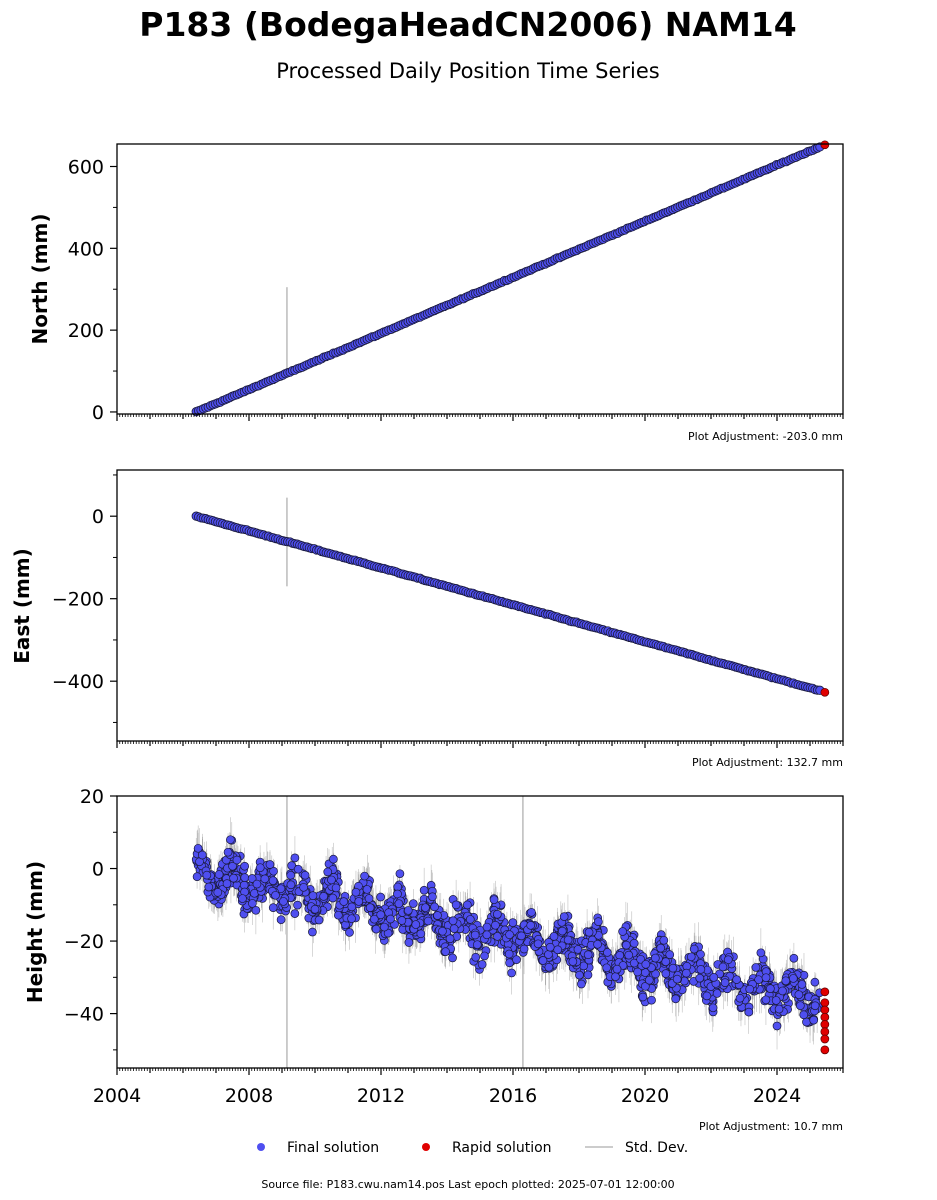  I want to click on north-rapid-point, so click(825, 145).